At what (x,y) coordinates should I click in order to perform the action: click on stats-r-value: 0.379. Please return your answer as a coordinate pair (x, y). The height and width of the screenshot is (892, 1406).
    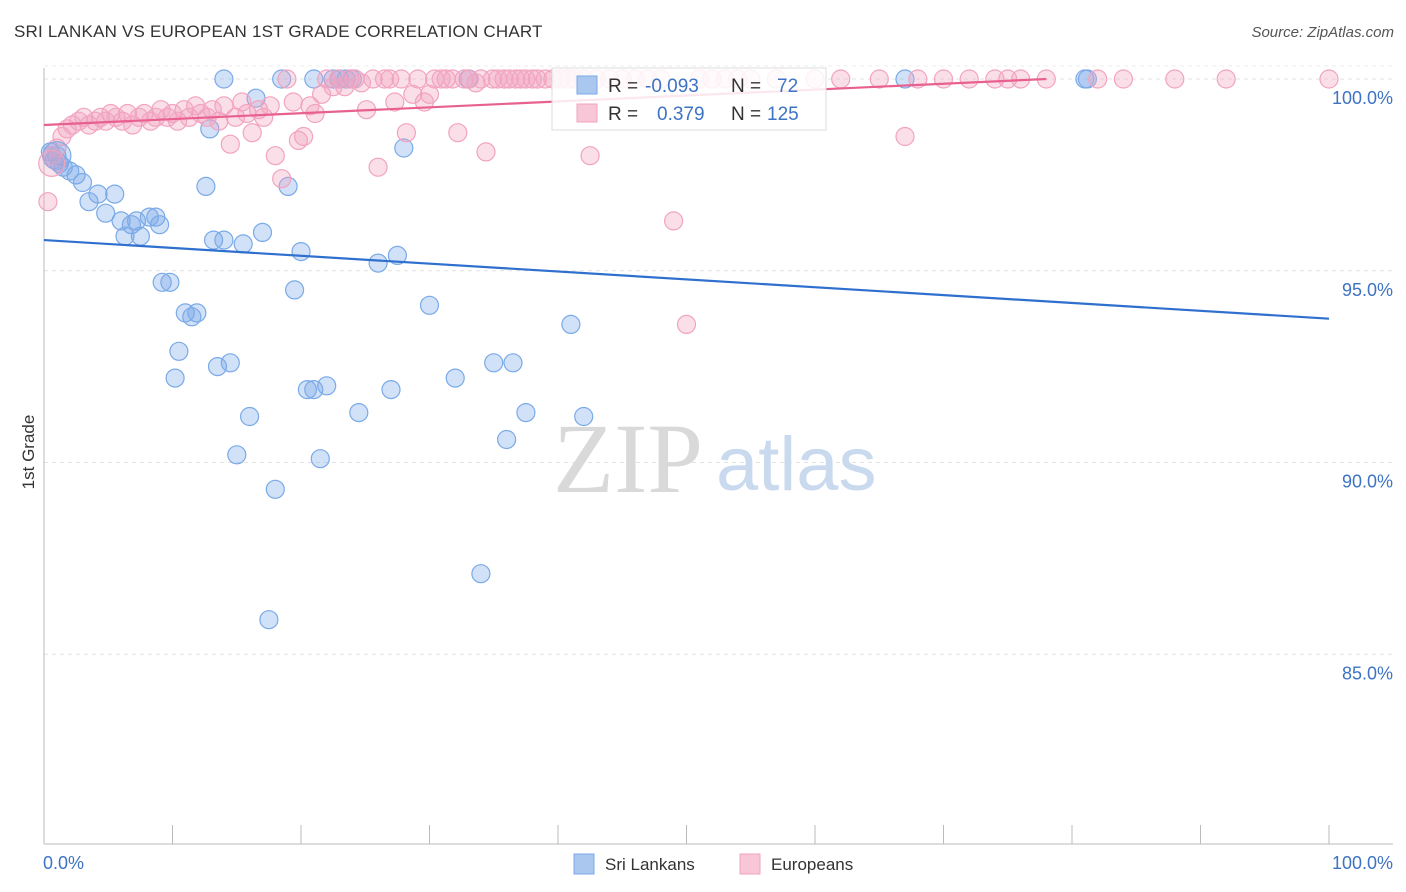
    Looking at the image, I should click on (681, 114).